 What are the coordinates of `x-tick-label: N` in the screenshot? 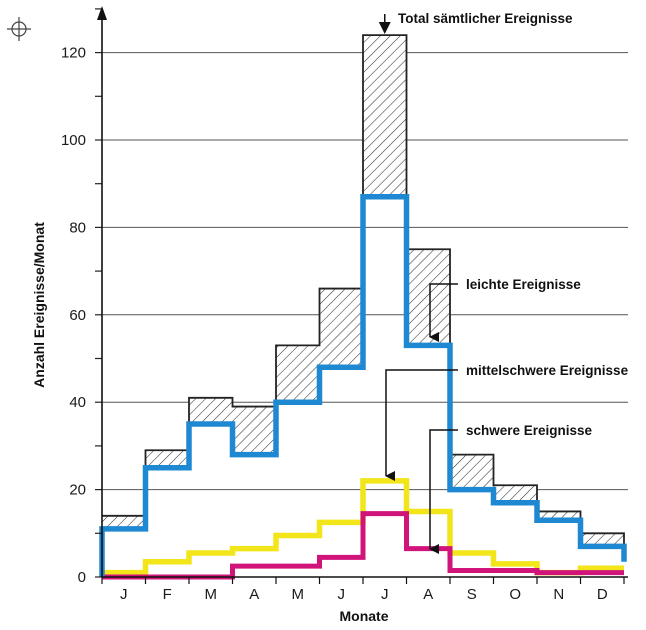 It's located at (558, 594).